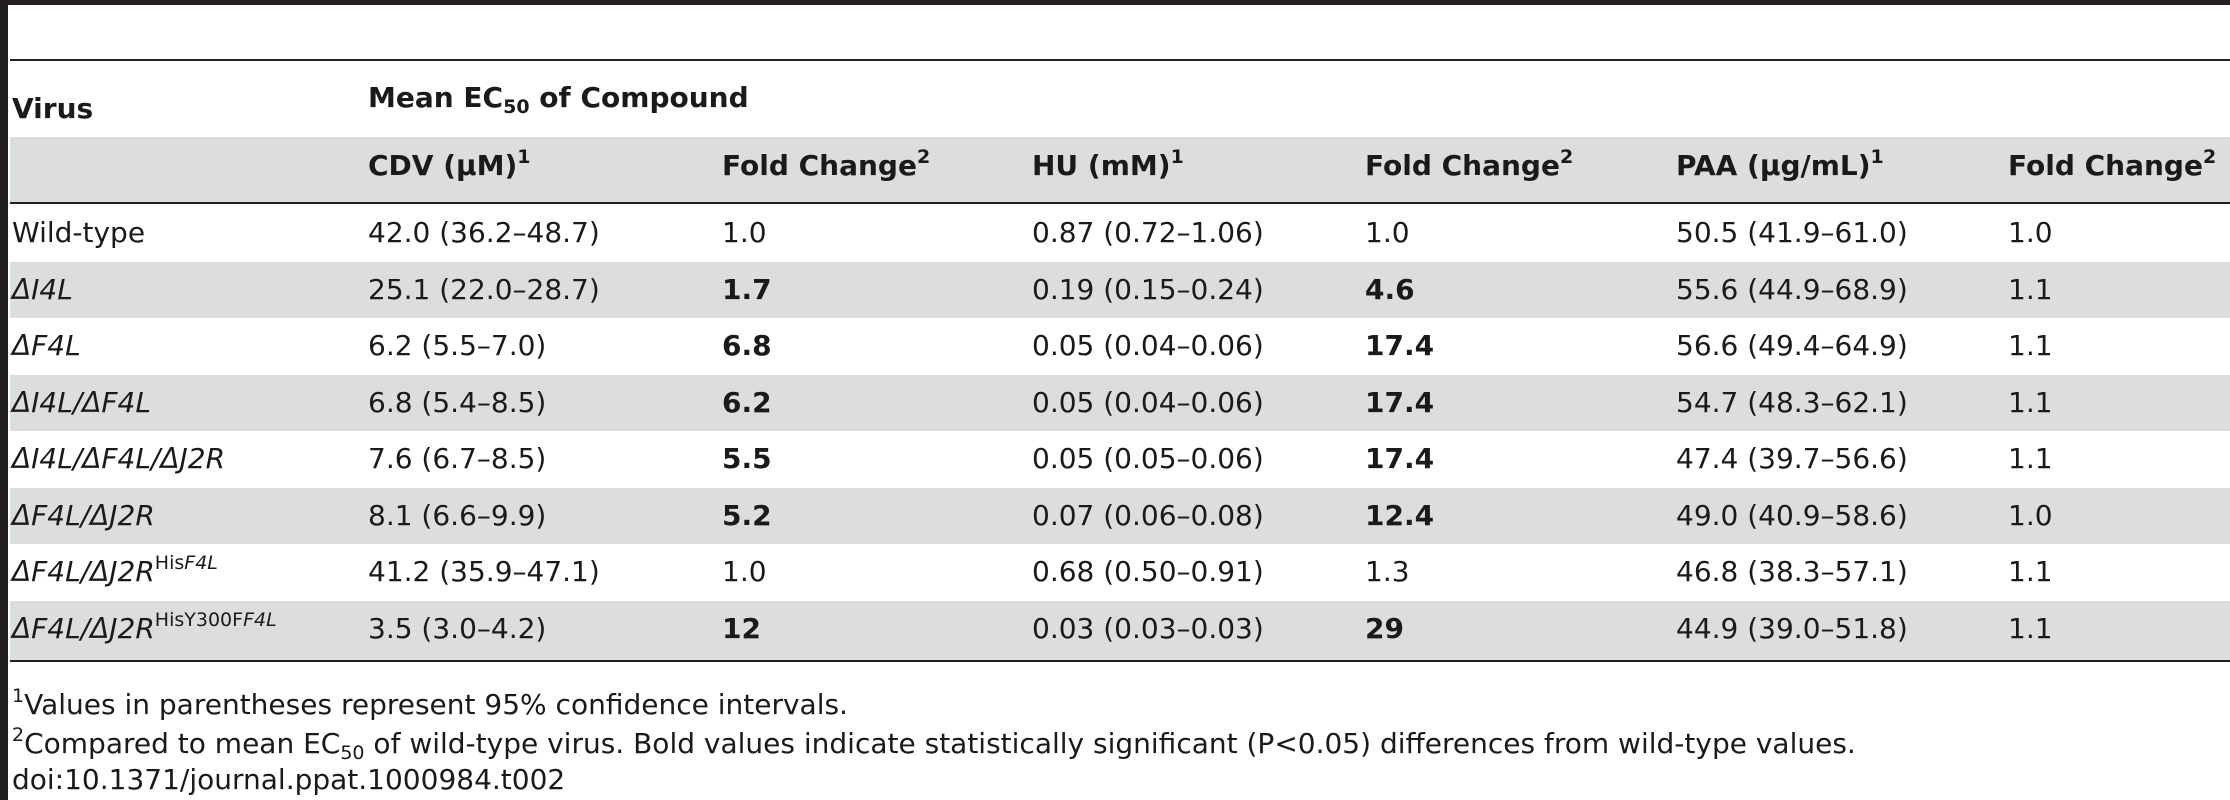 Image resolution: width=2230 pixels, height=800 pixels. What do you see at coordinates (1148, 458) in the screenshot?
I see `cell-hu: 0.05 (0.05–0.06)` at bounding box center [1148, 458].